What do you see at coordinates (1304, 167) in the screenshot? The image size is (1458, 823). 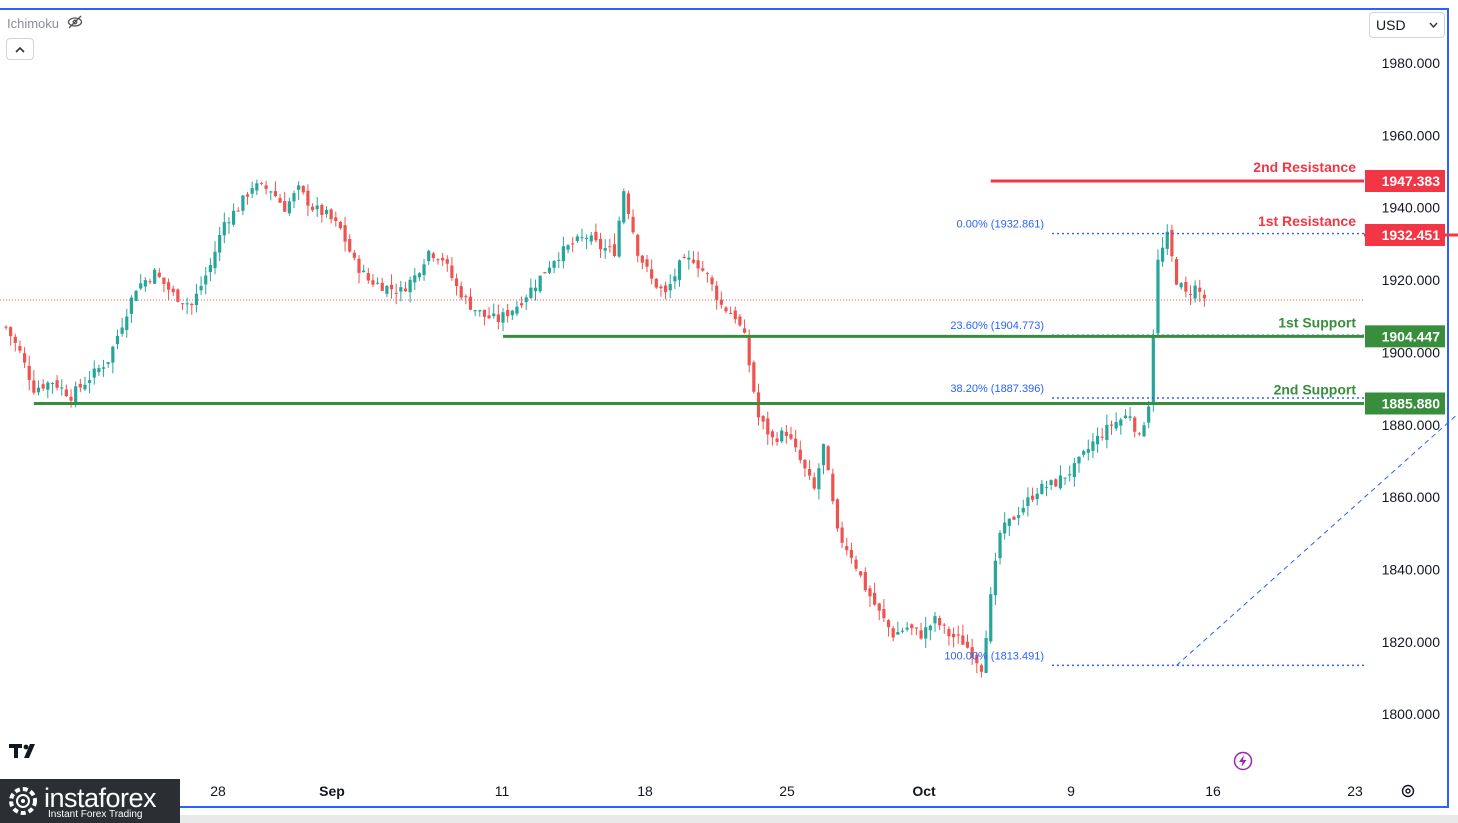 I see `level-label: 2nd Resistance` at bounding box center [1304, 167].